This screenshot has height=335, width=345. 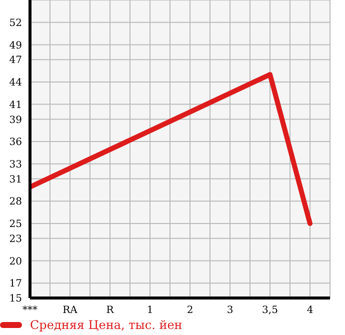 I want to click on y-tick-label: 52, so click(x=15, y=23).